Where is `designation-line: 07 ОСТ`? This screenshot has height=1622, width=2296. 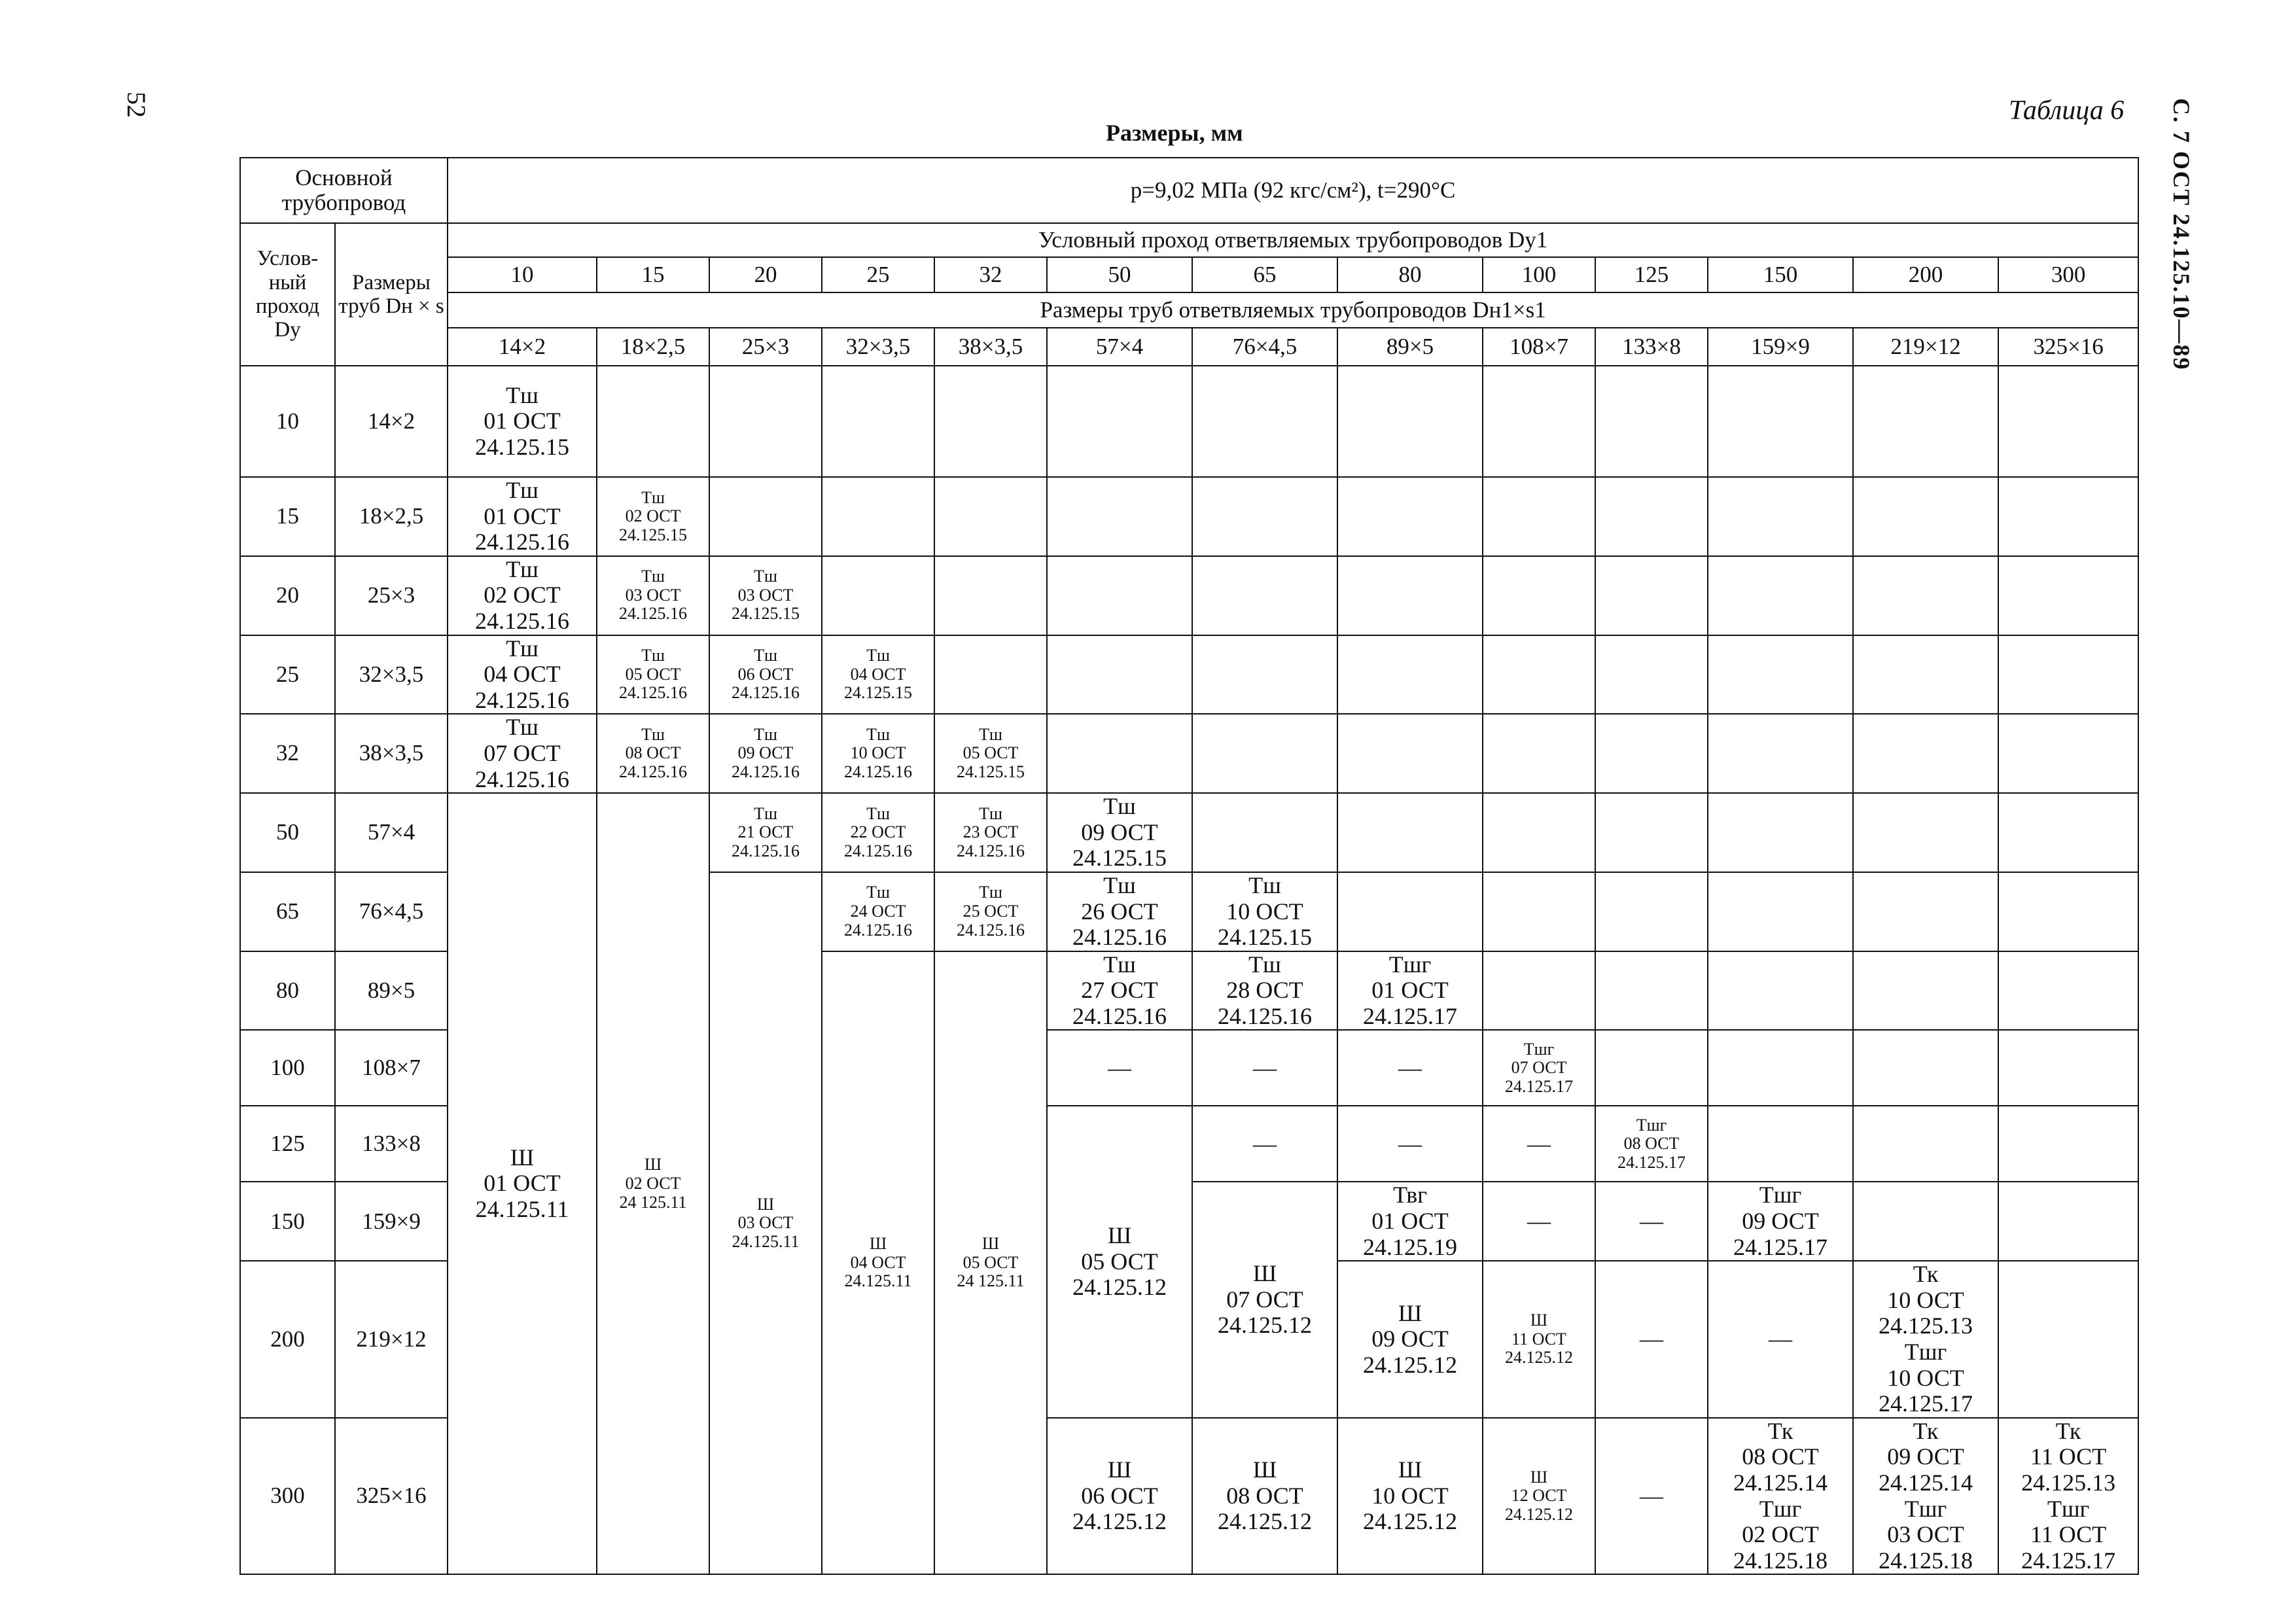
designation-line: 07 ОСТ is located at coordinates (522, 752).